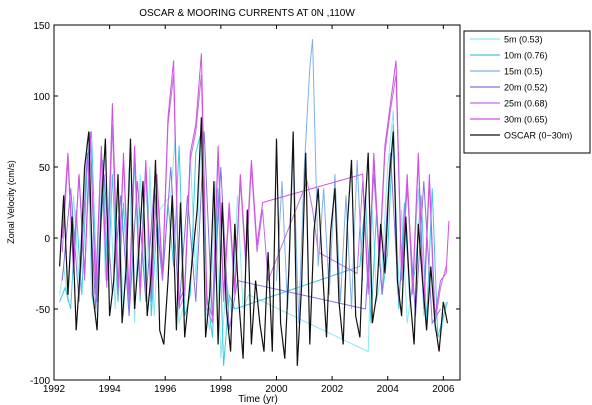  I want to click on chart-title: OSCAR & MOORING CURRENTS AT 0N ,110W, so click(247, 13).